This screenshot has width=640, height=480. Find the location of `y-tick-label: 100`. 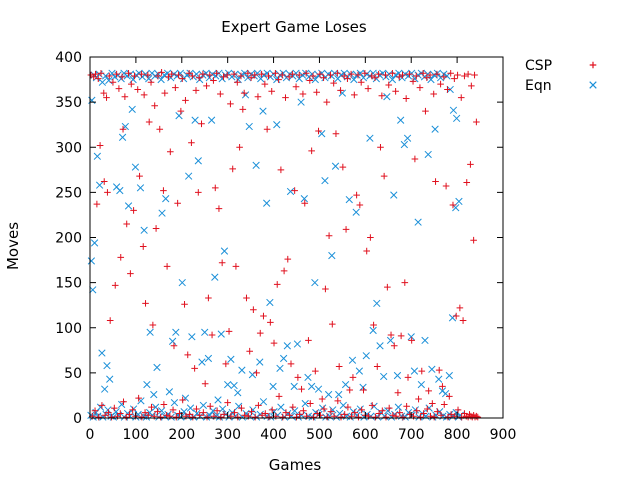

y-tick-label: 100 is located at coordinates (68, 329).